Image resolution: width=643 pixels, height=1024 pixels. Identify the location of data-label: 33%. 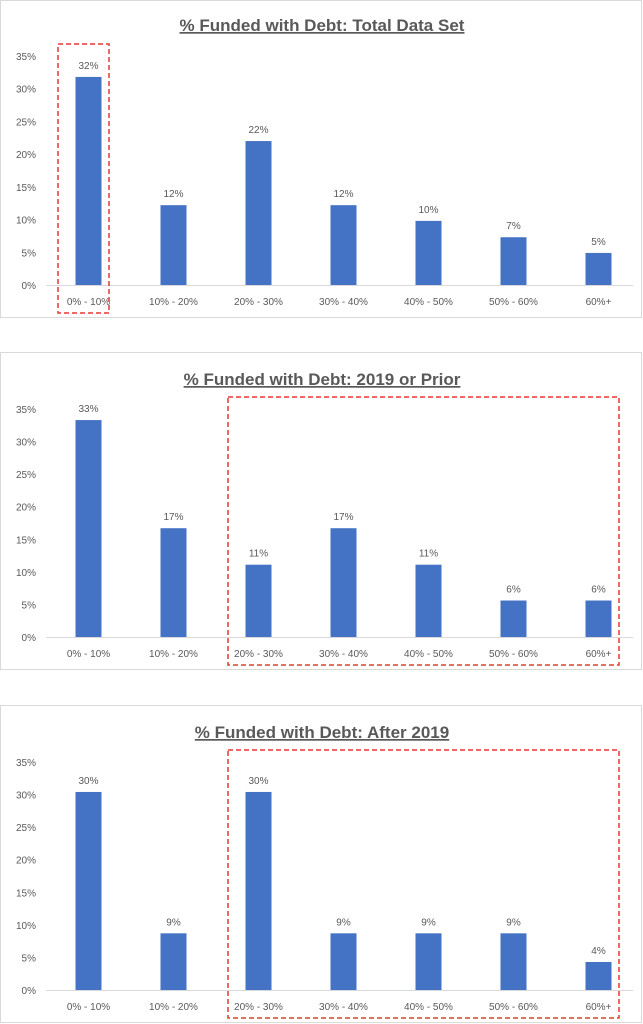
(88, 409).